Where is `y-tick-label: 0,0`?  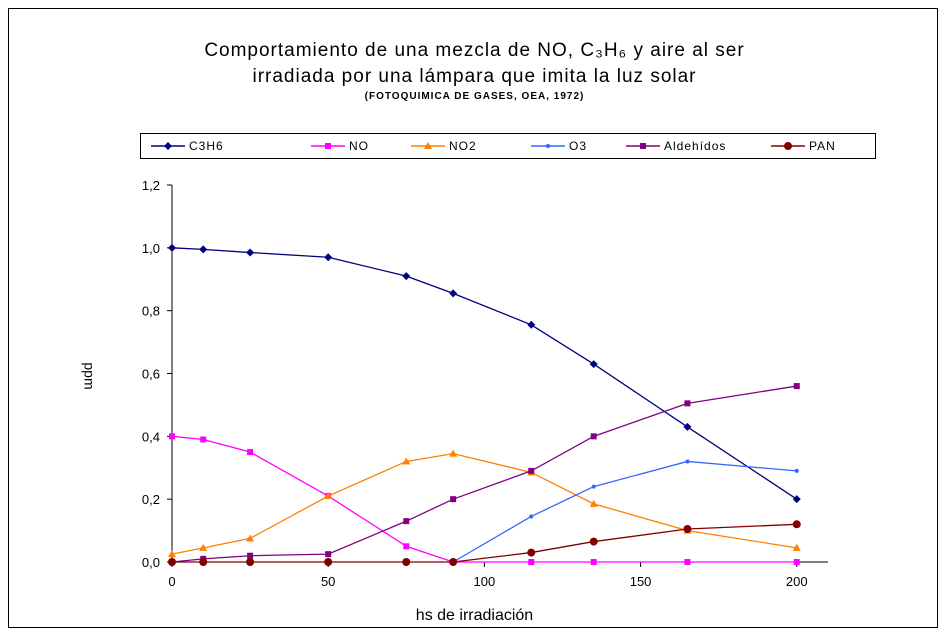
y-tick-label: 0,0 is located at coordinates (151, 562).